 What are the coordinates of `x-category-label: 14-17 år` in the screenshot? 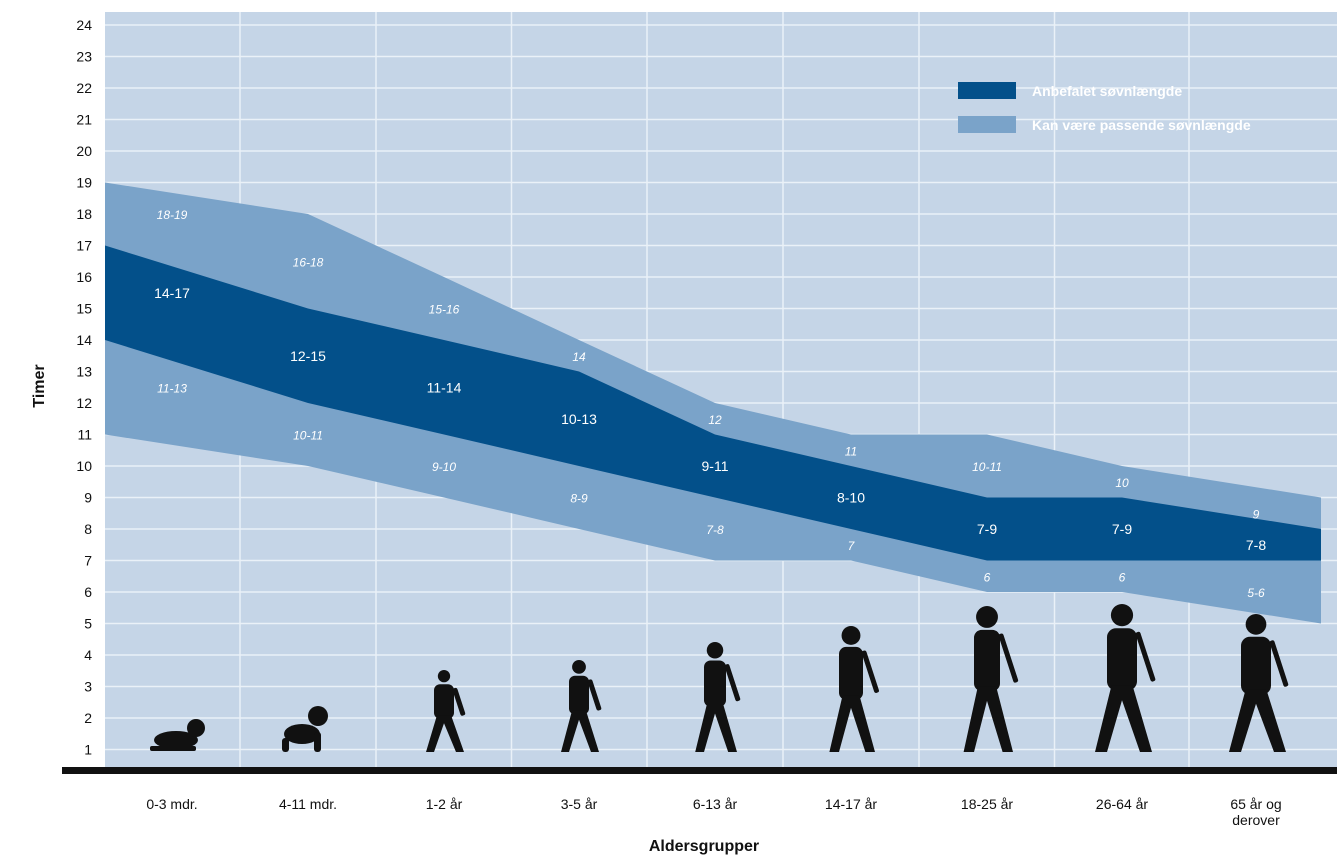 It's located at (851, 804).